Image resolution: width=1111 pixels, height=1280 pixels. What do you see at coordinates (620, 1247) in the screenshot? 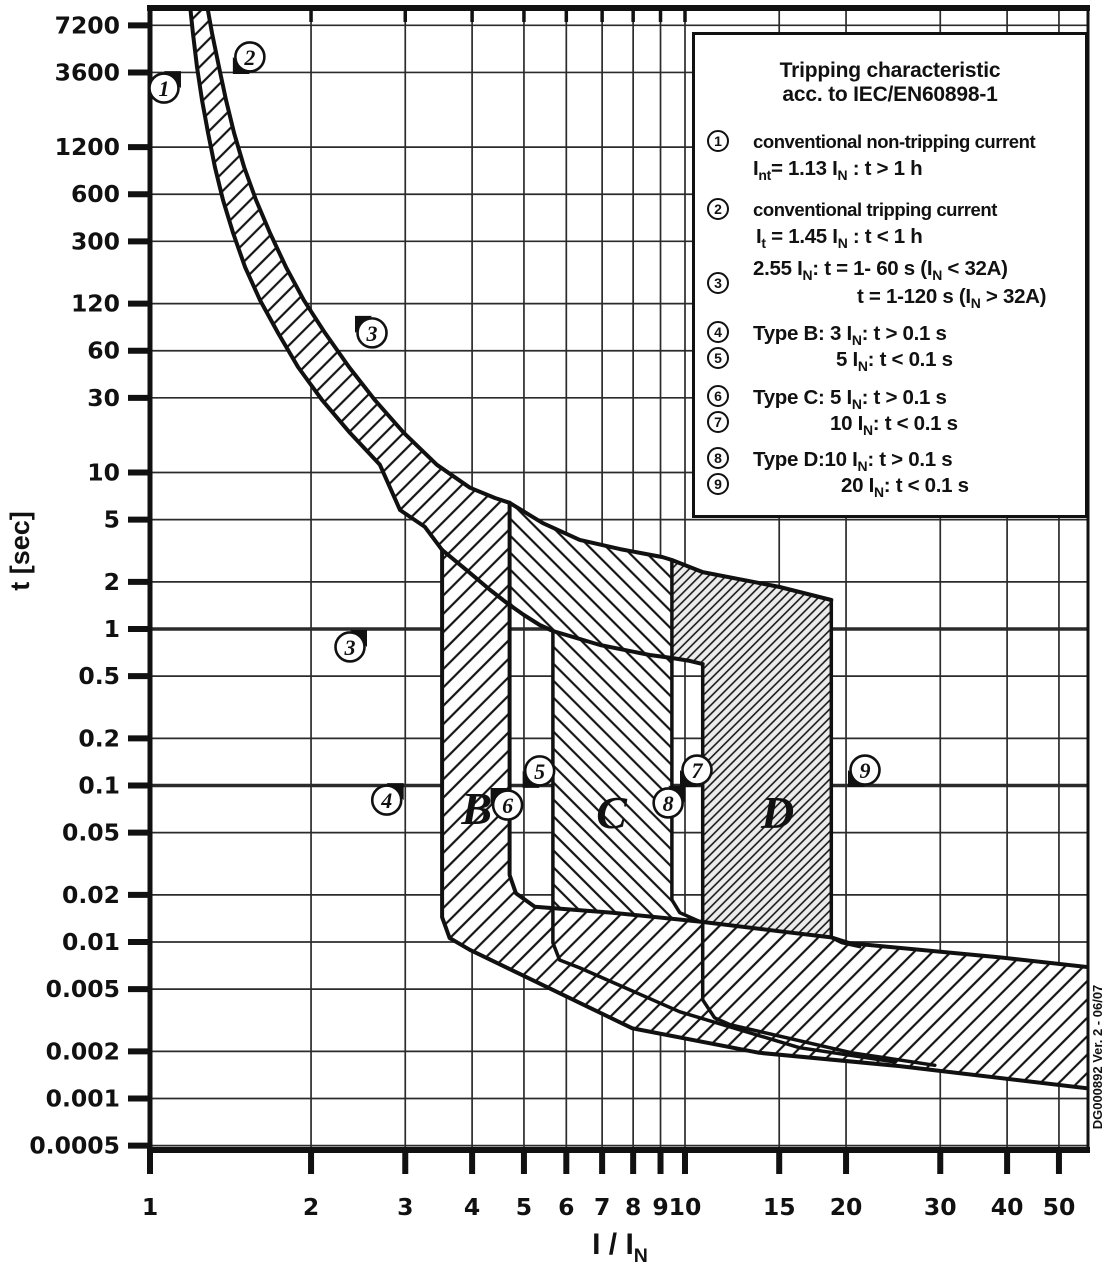
I see `x-axis-title: I / IN` at bounding box center [620, 1247].